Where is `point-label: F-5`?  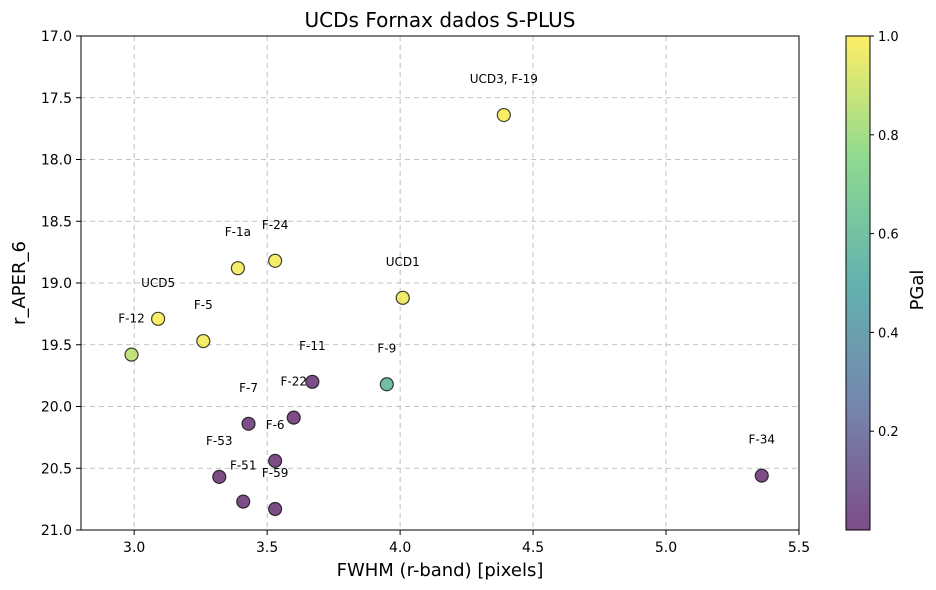 point-label: F-5 is located at coordinates (203, 305).